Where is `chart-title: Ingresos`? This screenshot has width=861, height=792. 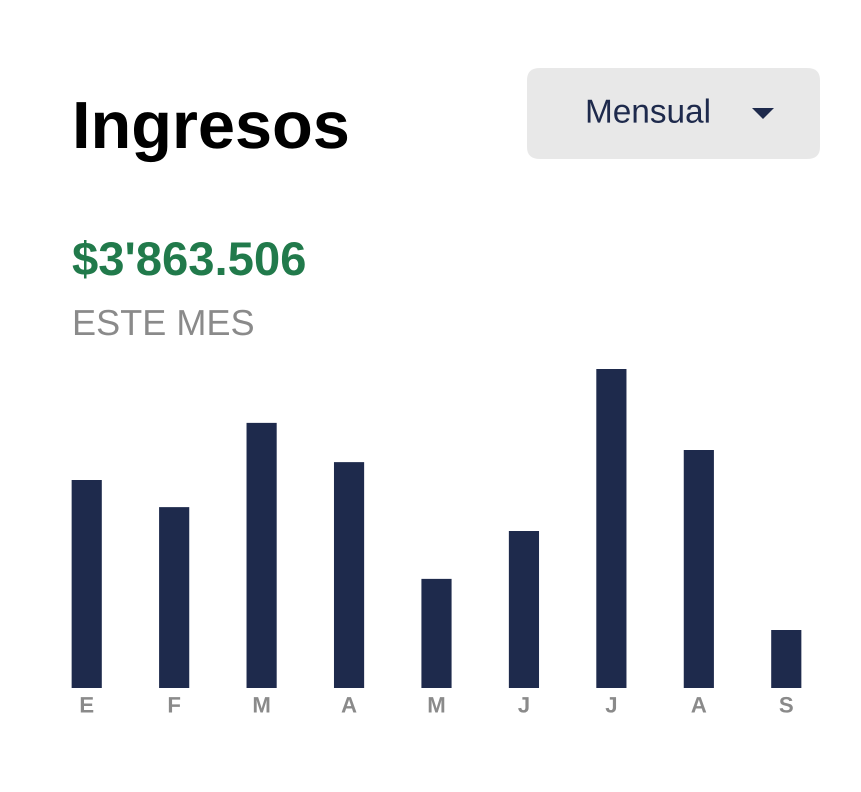 chart-title: Ingresos is located at coordinates (212, 132).